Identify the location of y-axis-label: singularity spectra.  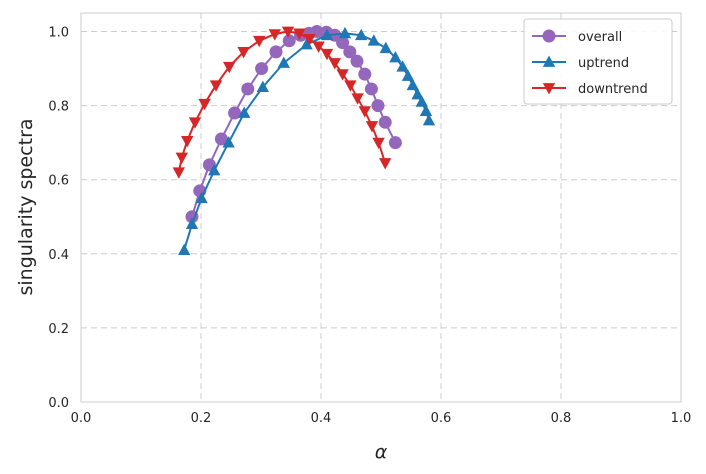
(26, 206).